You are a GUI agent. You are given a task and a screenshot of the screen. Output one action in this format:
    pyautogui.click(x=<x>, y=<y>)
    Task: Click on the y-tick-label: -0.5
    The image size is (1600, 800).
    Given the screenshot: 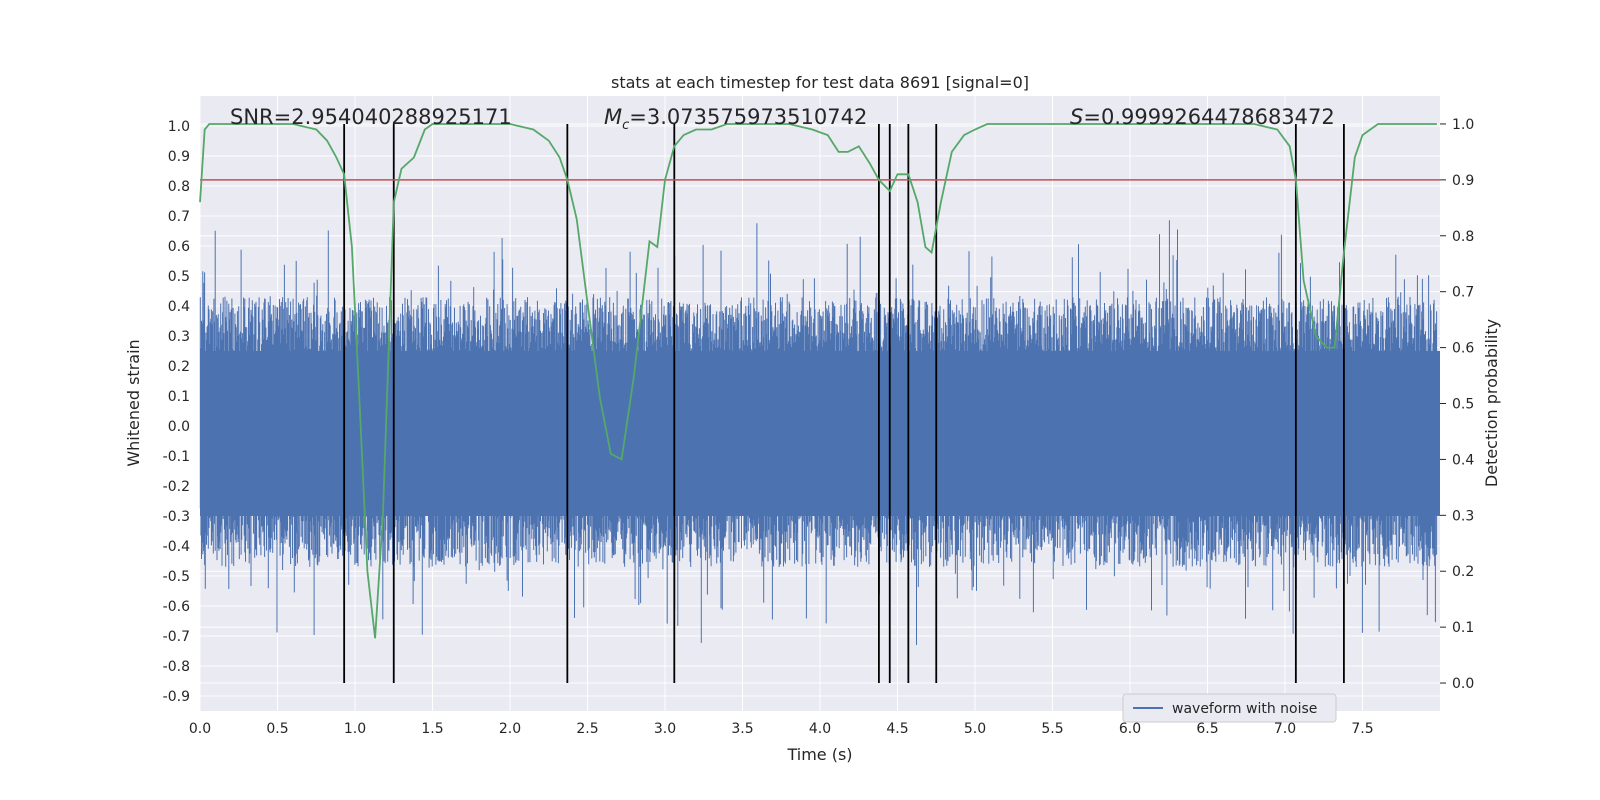 What is the action you would take?
    pyautogui.click(x=176, y=577)
    